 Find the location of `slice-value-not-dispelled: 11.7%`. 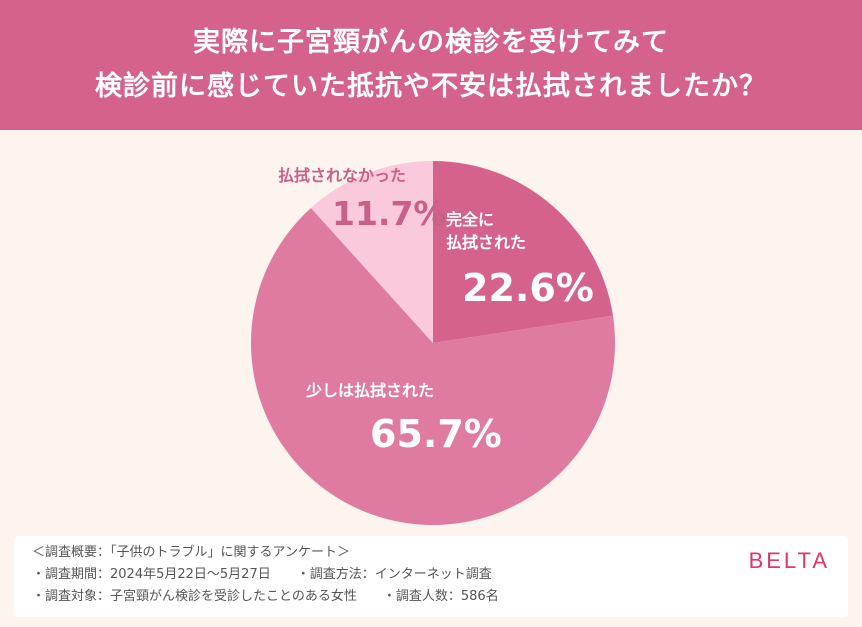

slice-value-not-dispelled: 11.7% is located at coordinates (389, 213).